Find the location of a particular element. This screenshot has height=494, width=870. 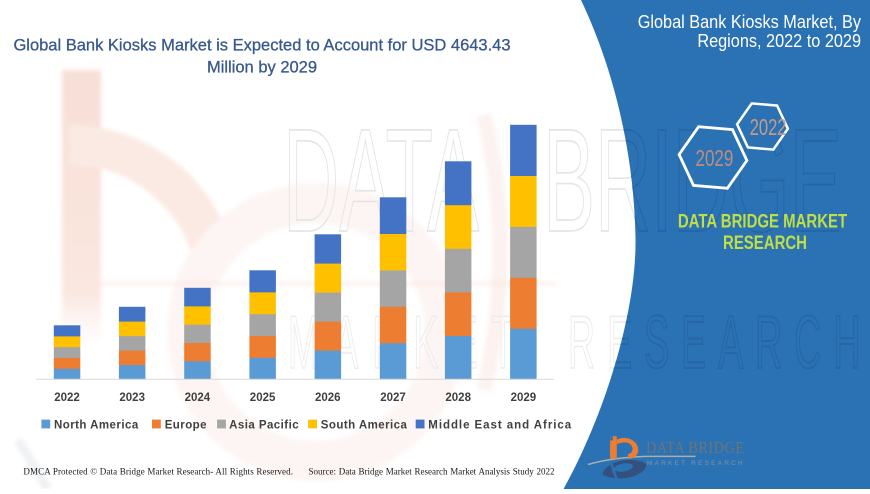

svg-text: 2027 is located at coordinates (393, 398).